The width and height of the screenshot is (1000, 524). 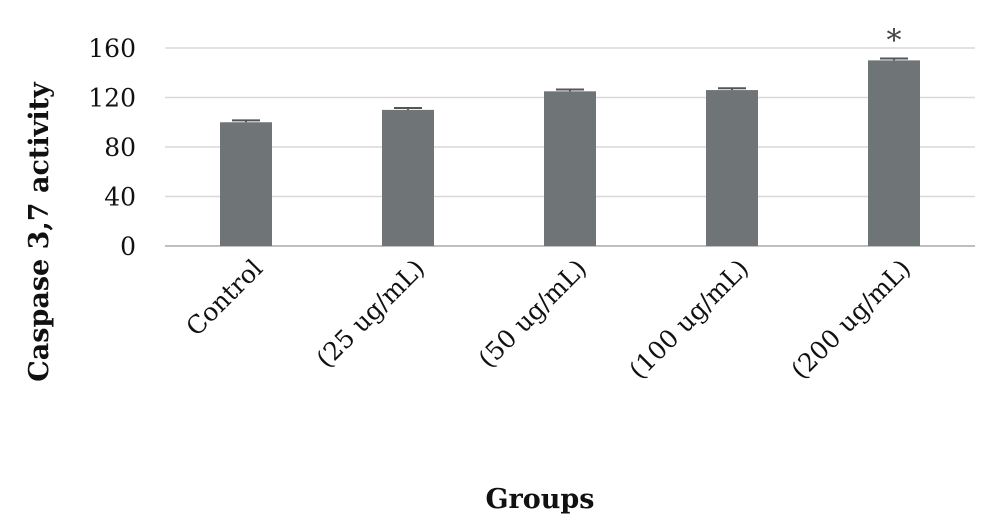 I want to click on x-category-label: (200 ug/mL), so click(x=850, y=319).